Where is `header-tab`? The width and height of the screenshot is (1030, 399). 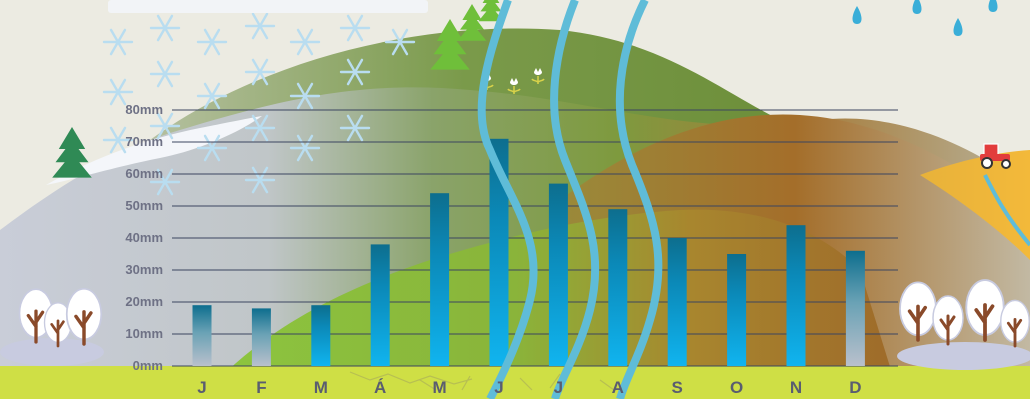 header-tab is located at coordinates (268, 6).